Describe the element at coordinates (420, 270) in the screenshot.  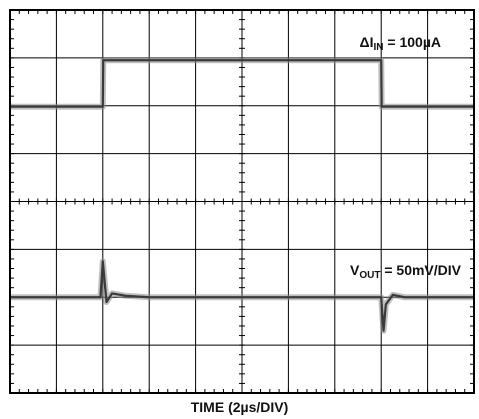
I see `label-vout-suffix: = 50mV/DIV` at that location.